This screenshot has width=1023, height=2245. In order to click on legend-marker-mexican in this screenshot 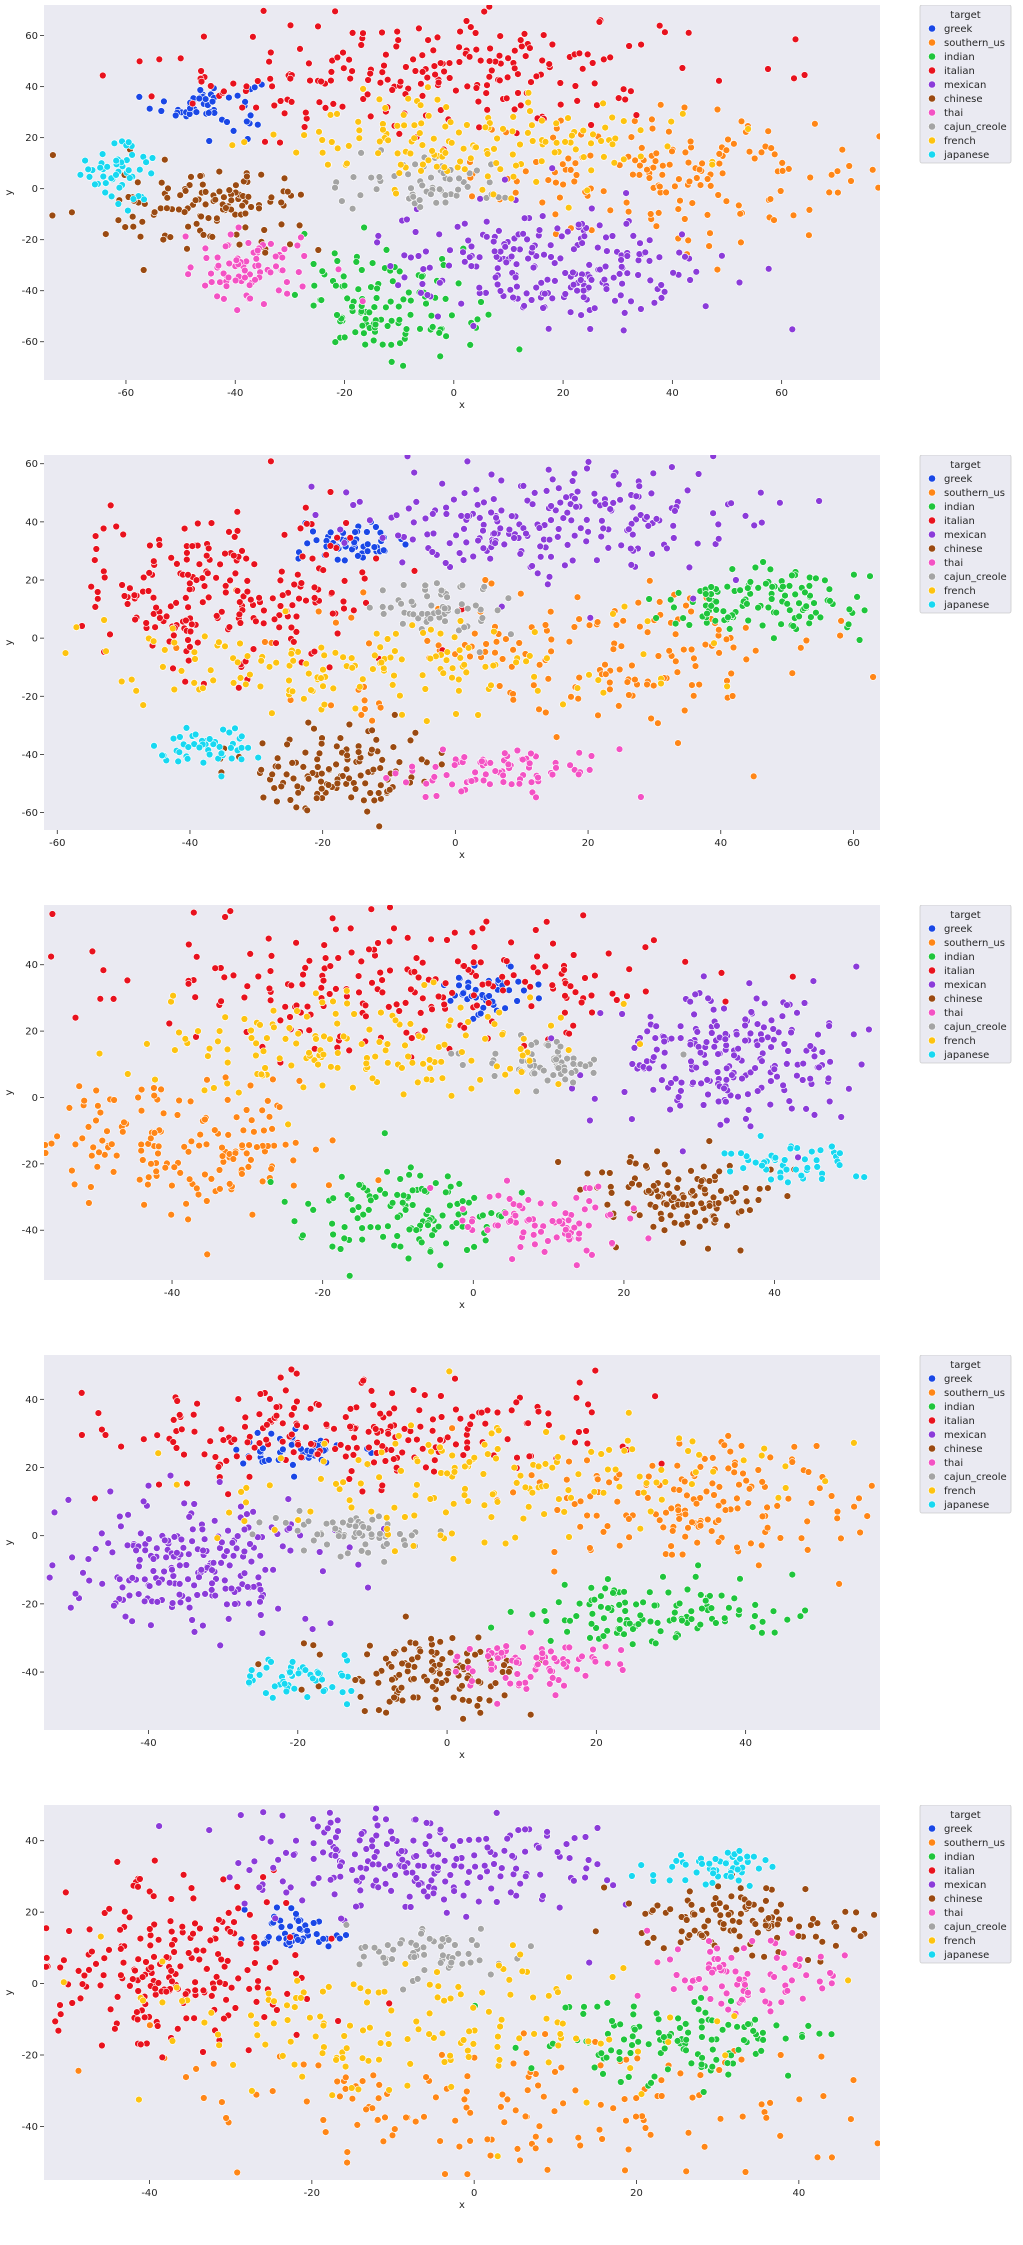, I will do `click(931, 84)`.